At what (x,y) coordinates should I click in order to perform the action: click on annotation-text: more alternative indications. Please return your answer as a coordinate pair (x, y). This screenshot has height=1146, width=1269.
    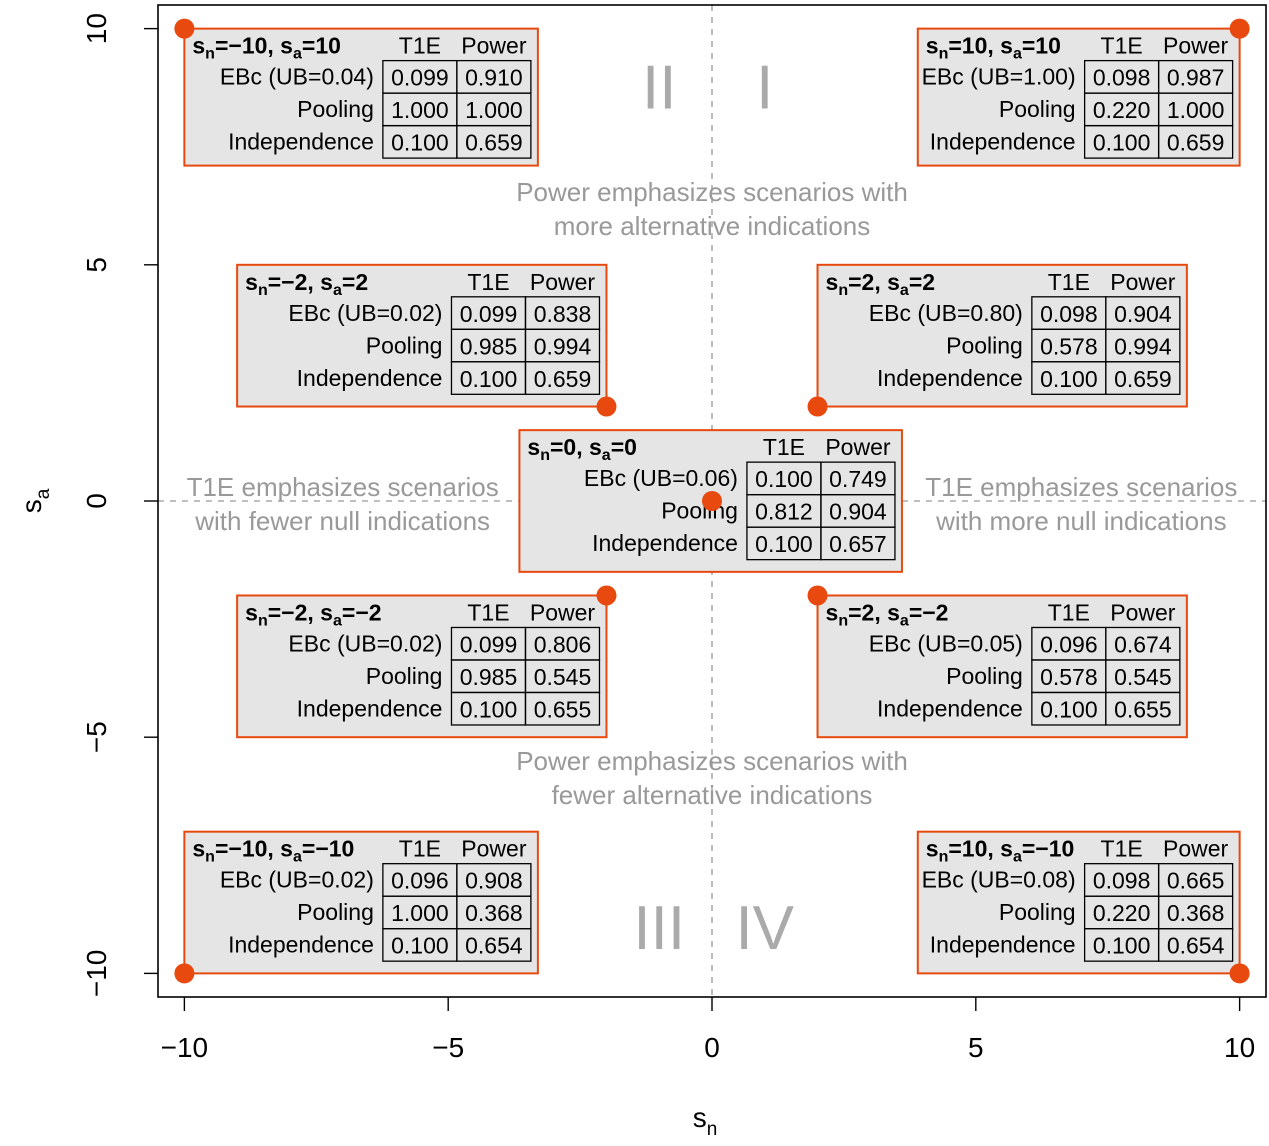
    Looking at the image, I should click on (712, 226).